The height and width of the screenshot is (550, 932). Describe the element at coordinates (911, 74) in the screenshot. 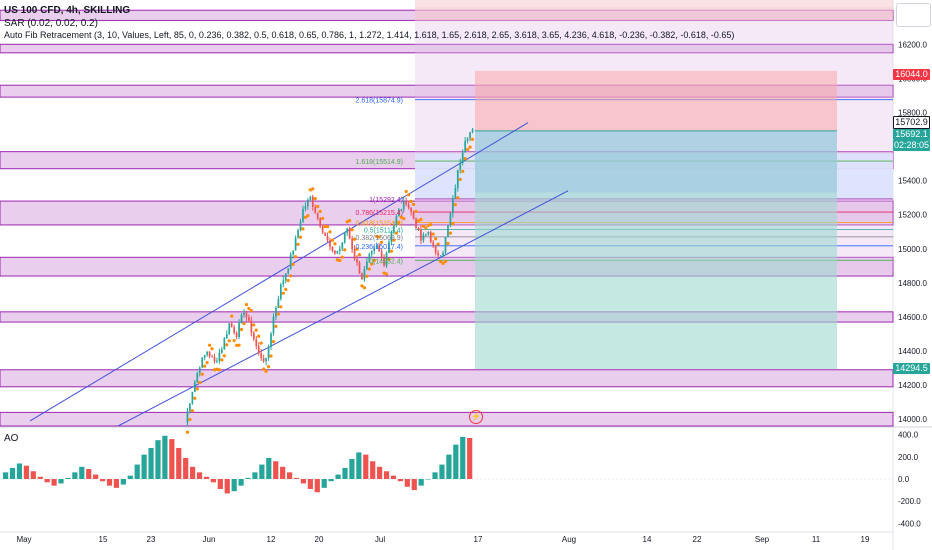

I see `stop-price-label: 16044.0` at that location.